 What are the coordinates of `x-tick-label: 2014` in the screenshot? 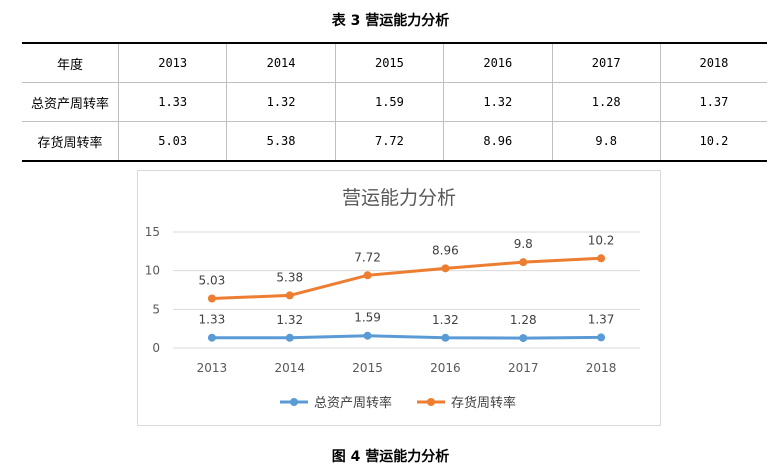 It's located at (289, 368).